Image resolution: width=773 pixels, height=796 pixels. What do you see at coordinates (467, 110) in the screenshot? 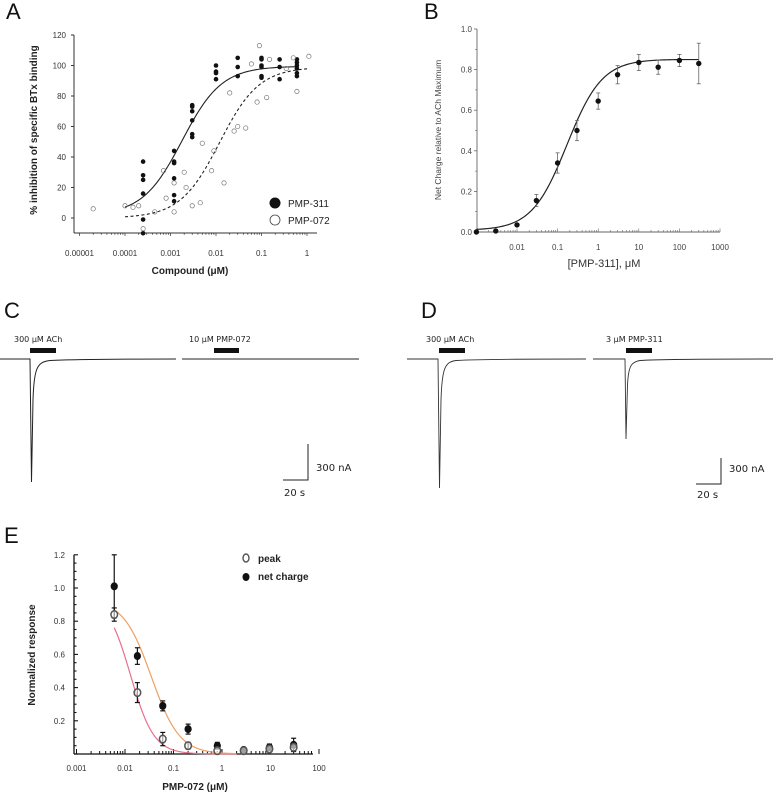
I see `panel-b-y-tick-label: 0.6` at bounding box center [467, 110].